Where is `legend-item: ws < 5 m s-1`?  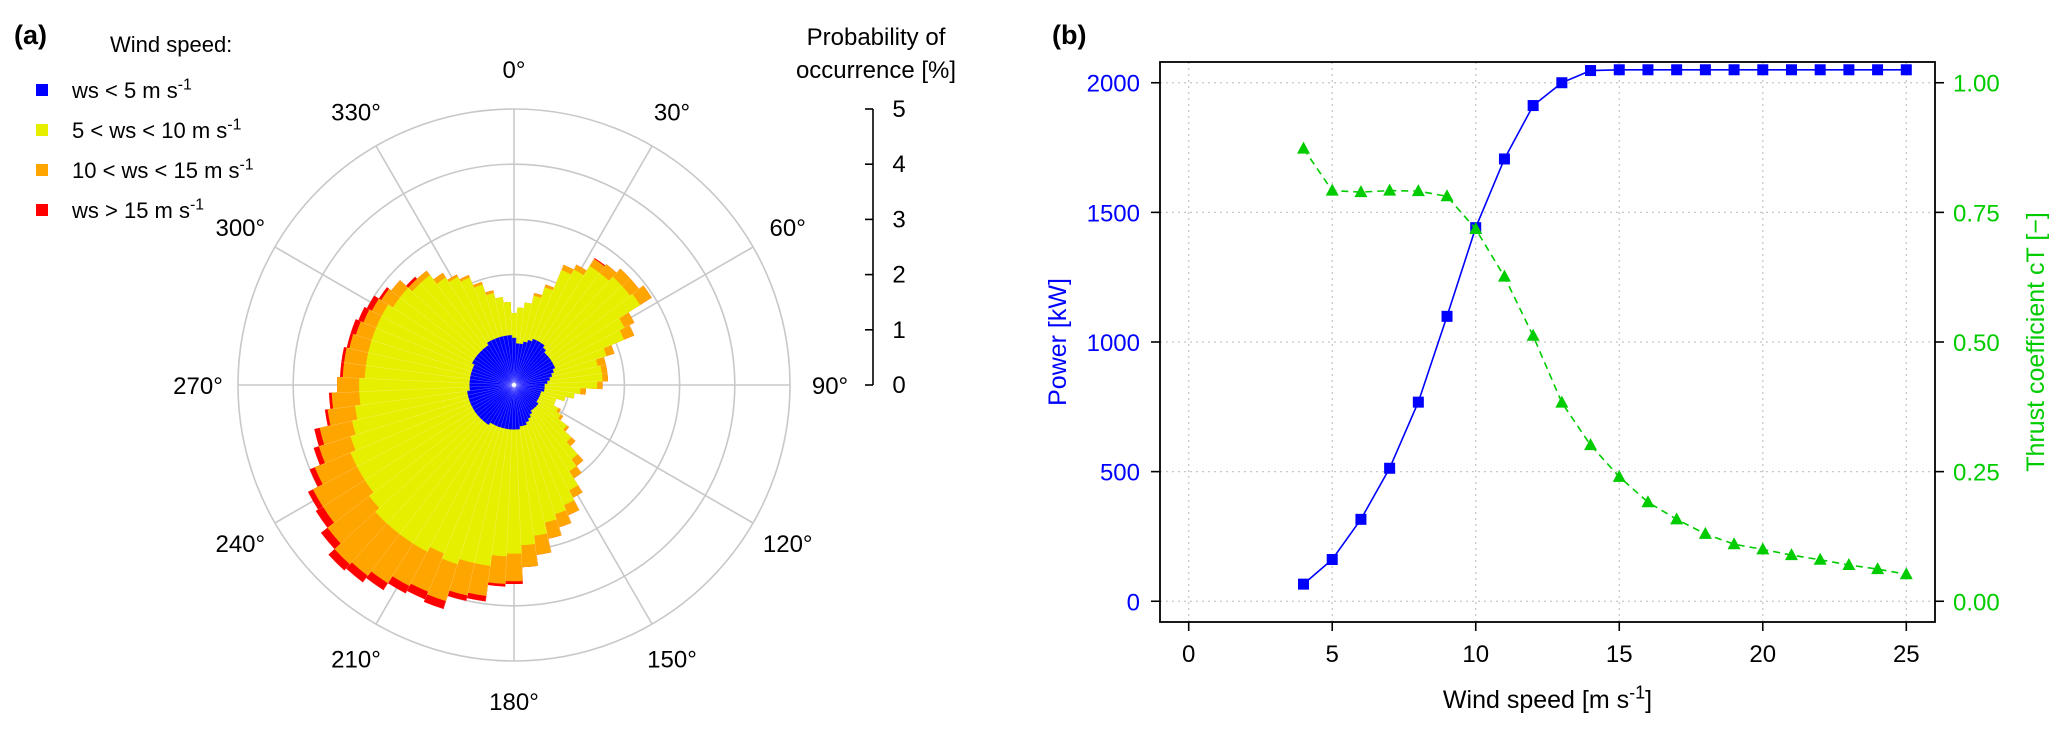 legend-item: ws < 5 m s-1 is located at coordinates (114, 90).